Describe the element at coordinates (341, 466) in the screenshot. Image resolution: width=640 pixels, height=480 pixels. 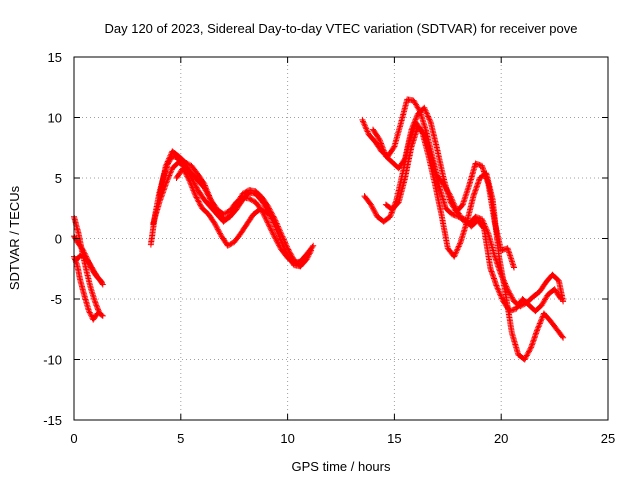
I see `x-axis-label: GPS time / hours` at that location.